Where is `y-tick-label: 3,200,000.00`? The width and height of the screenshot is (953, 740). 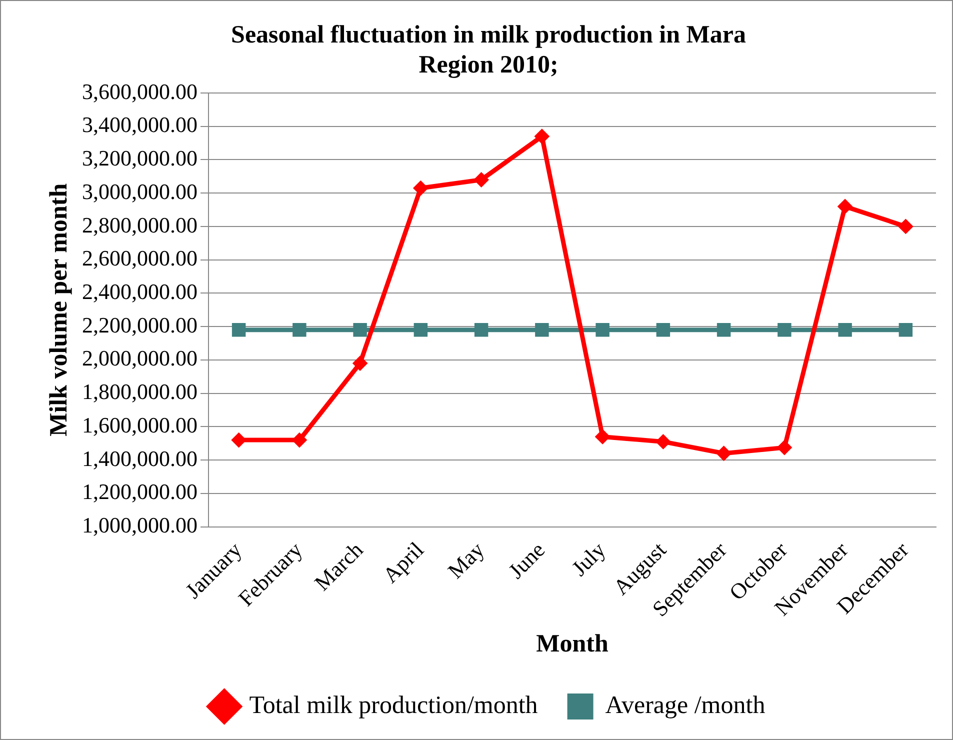 y-tick-label: 3,200,000.00 is located at coordinates (140, 158).